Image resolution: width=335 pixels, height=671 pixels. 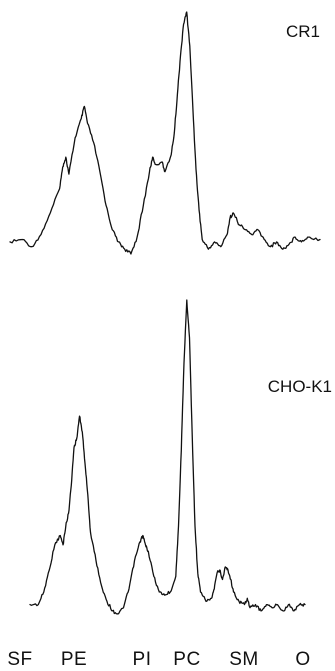 What do you see at coordinates (303, 31) in the screenshot?
I see `cr1-label: CR1` at bounding box center [303, 31].